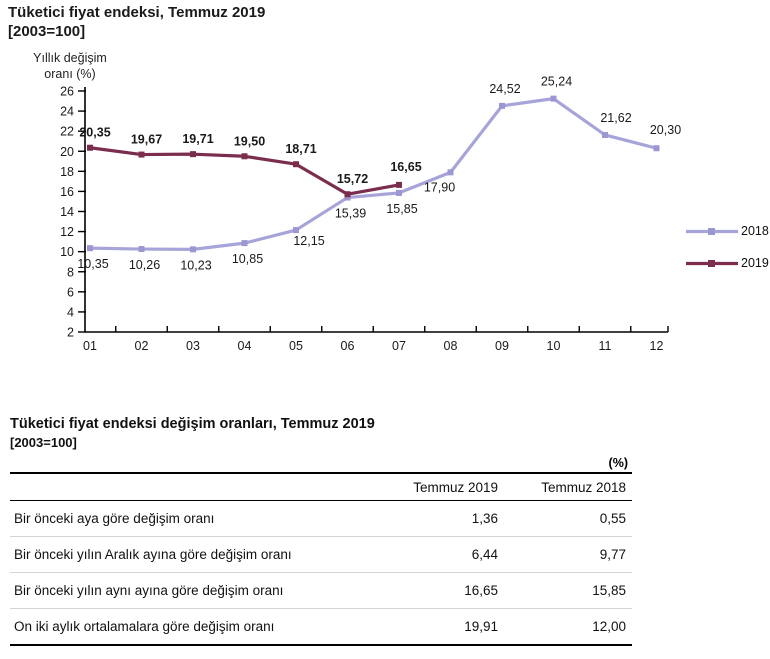 The image size is (770, 659). Describe the element at coordinates (609, 626) in the screenshot. I see `row-value-2018: 12,00` at that location.